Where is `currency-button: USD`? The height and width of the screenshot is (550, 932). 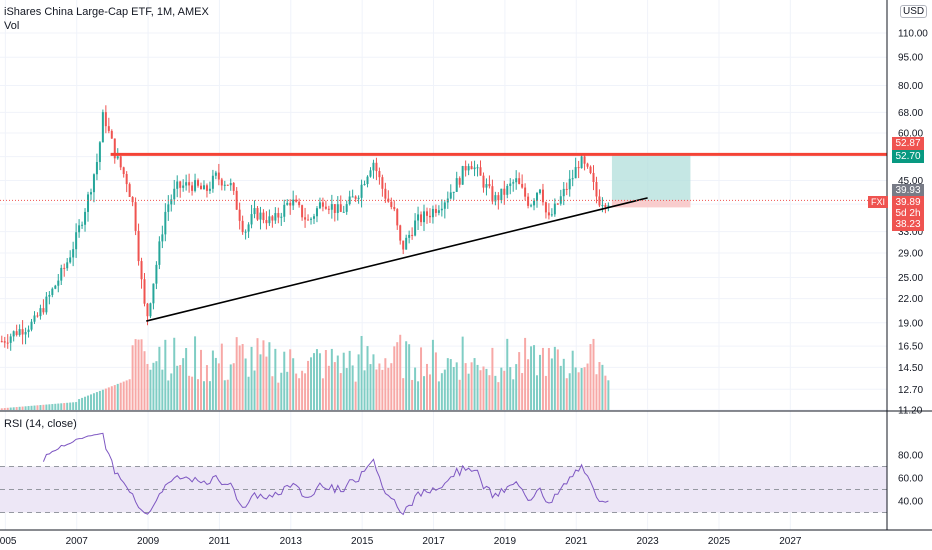 currency-button: USD is located at coordinates (914, 11).